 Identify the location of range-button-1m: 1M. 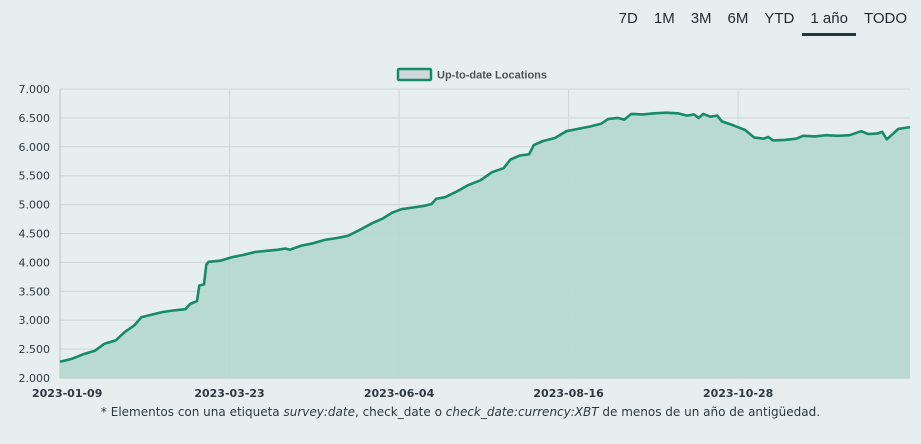
(664, 18).